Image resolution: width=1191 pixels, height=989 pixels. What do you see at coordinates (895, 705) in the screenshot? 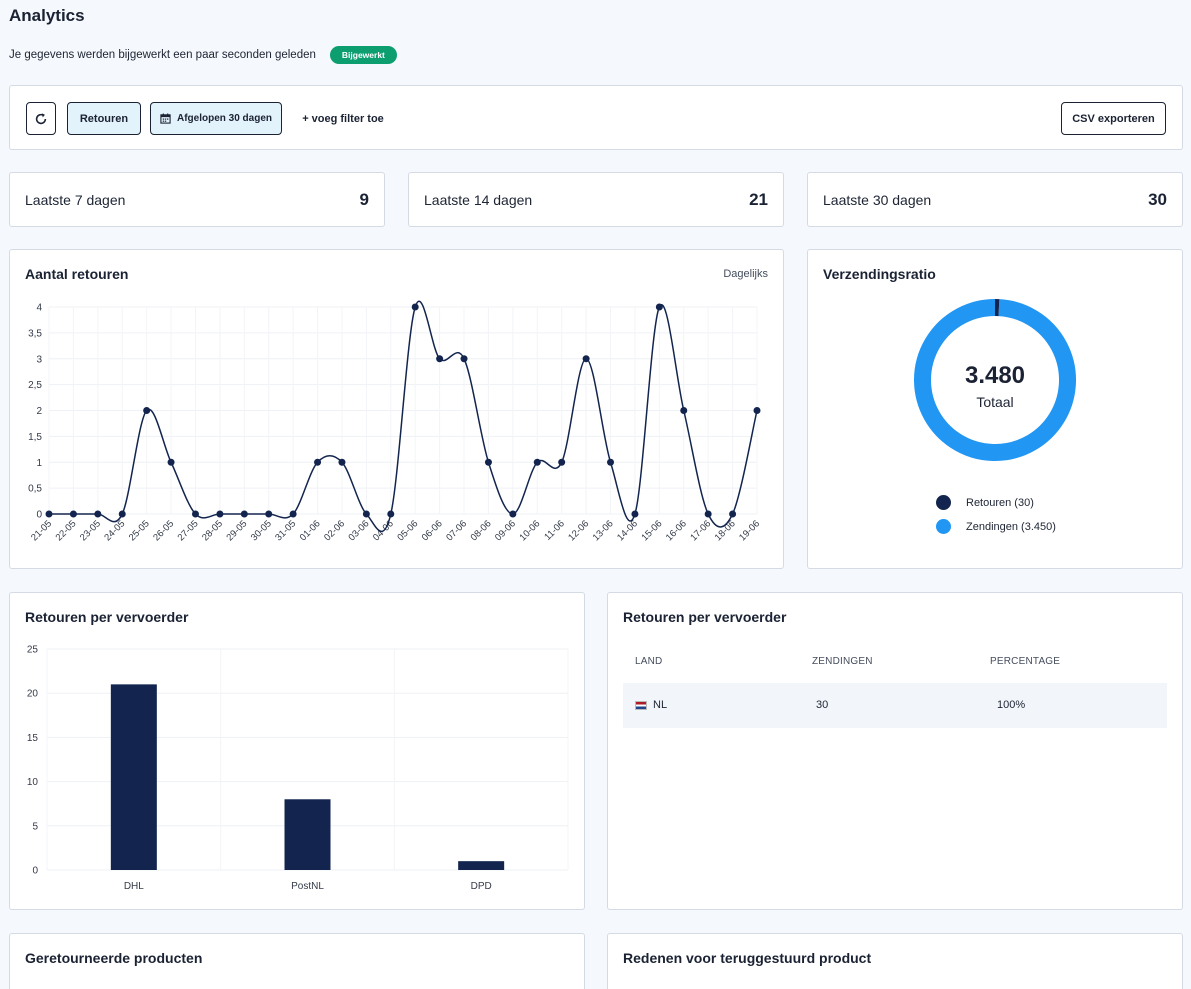
I see `table-row: NL 30 100%` at bounding box center [895, 705].